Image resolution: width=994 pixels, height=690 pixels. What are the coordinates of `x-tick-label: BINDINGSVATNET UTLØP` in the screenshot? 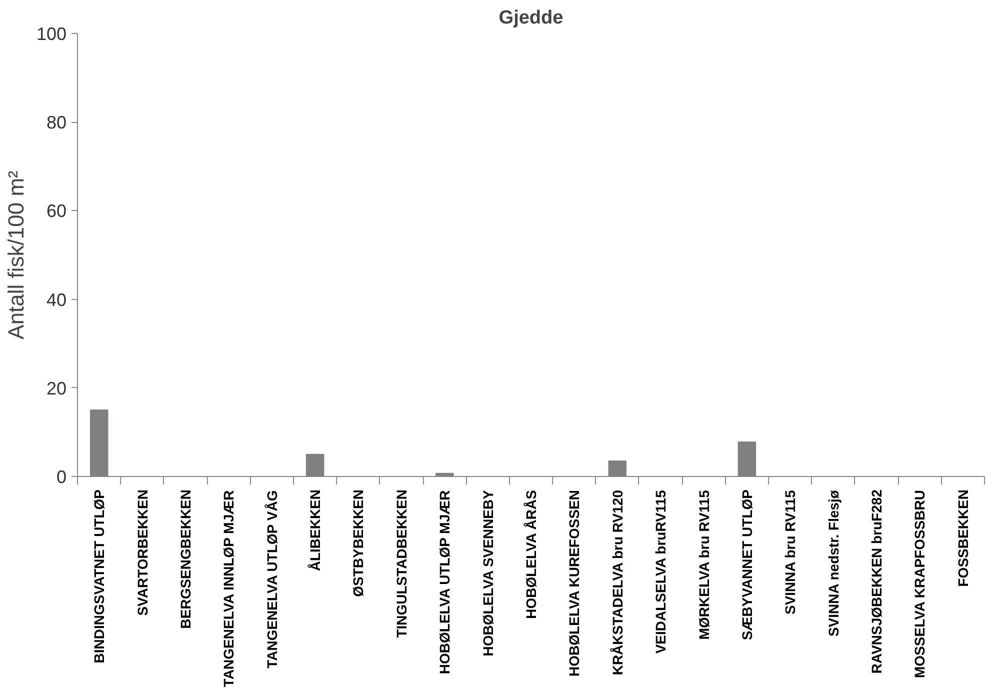 It's located at (99, 577).